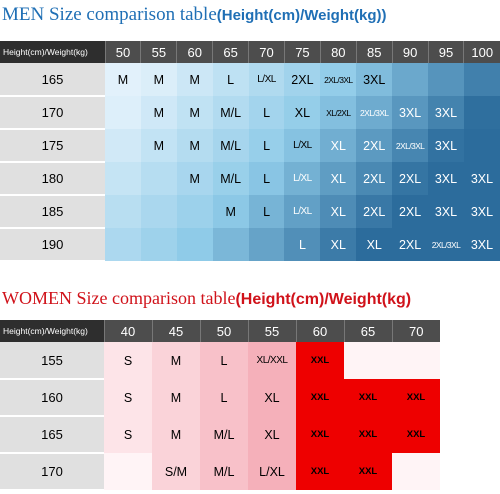 This screenshot has width=500, height=494. Describe the element at coordinates (272, 360) in the screenshot. I see `women-size-cell: XL/XXL` at that location.